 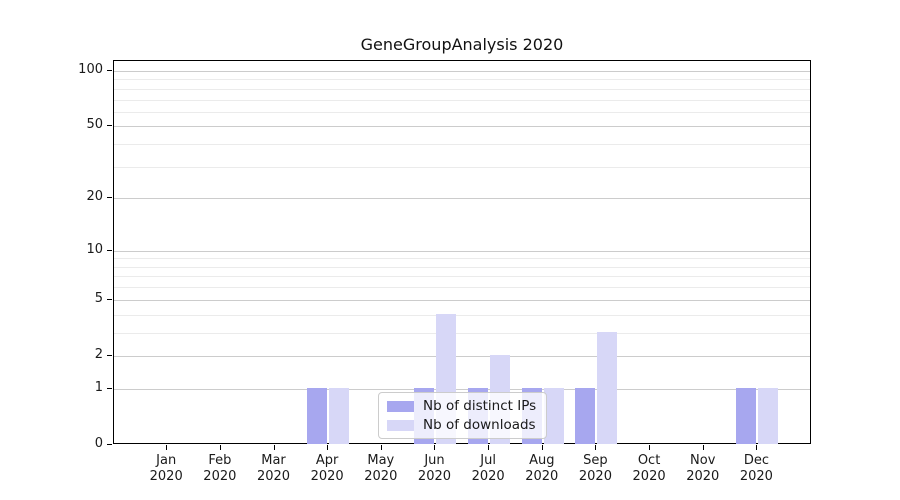 I want to click on legend-item-distinct-ips: Nb of distinct IPs, so click(x=461, y=406).